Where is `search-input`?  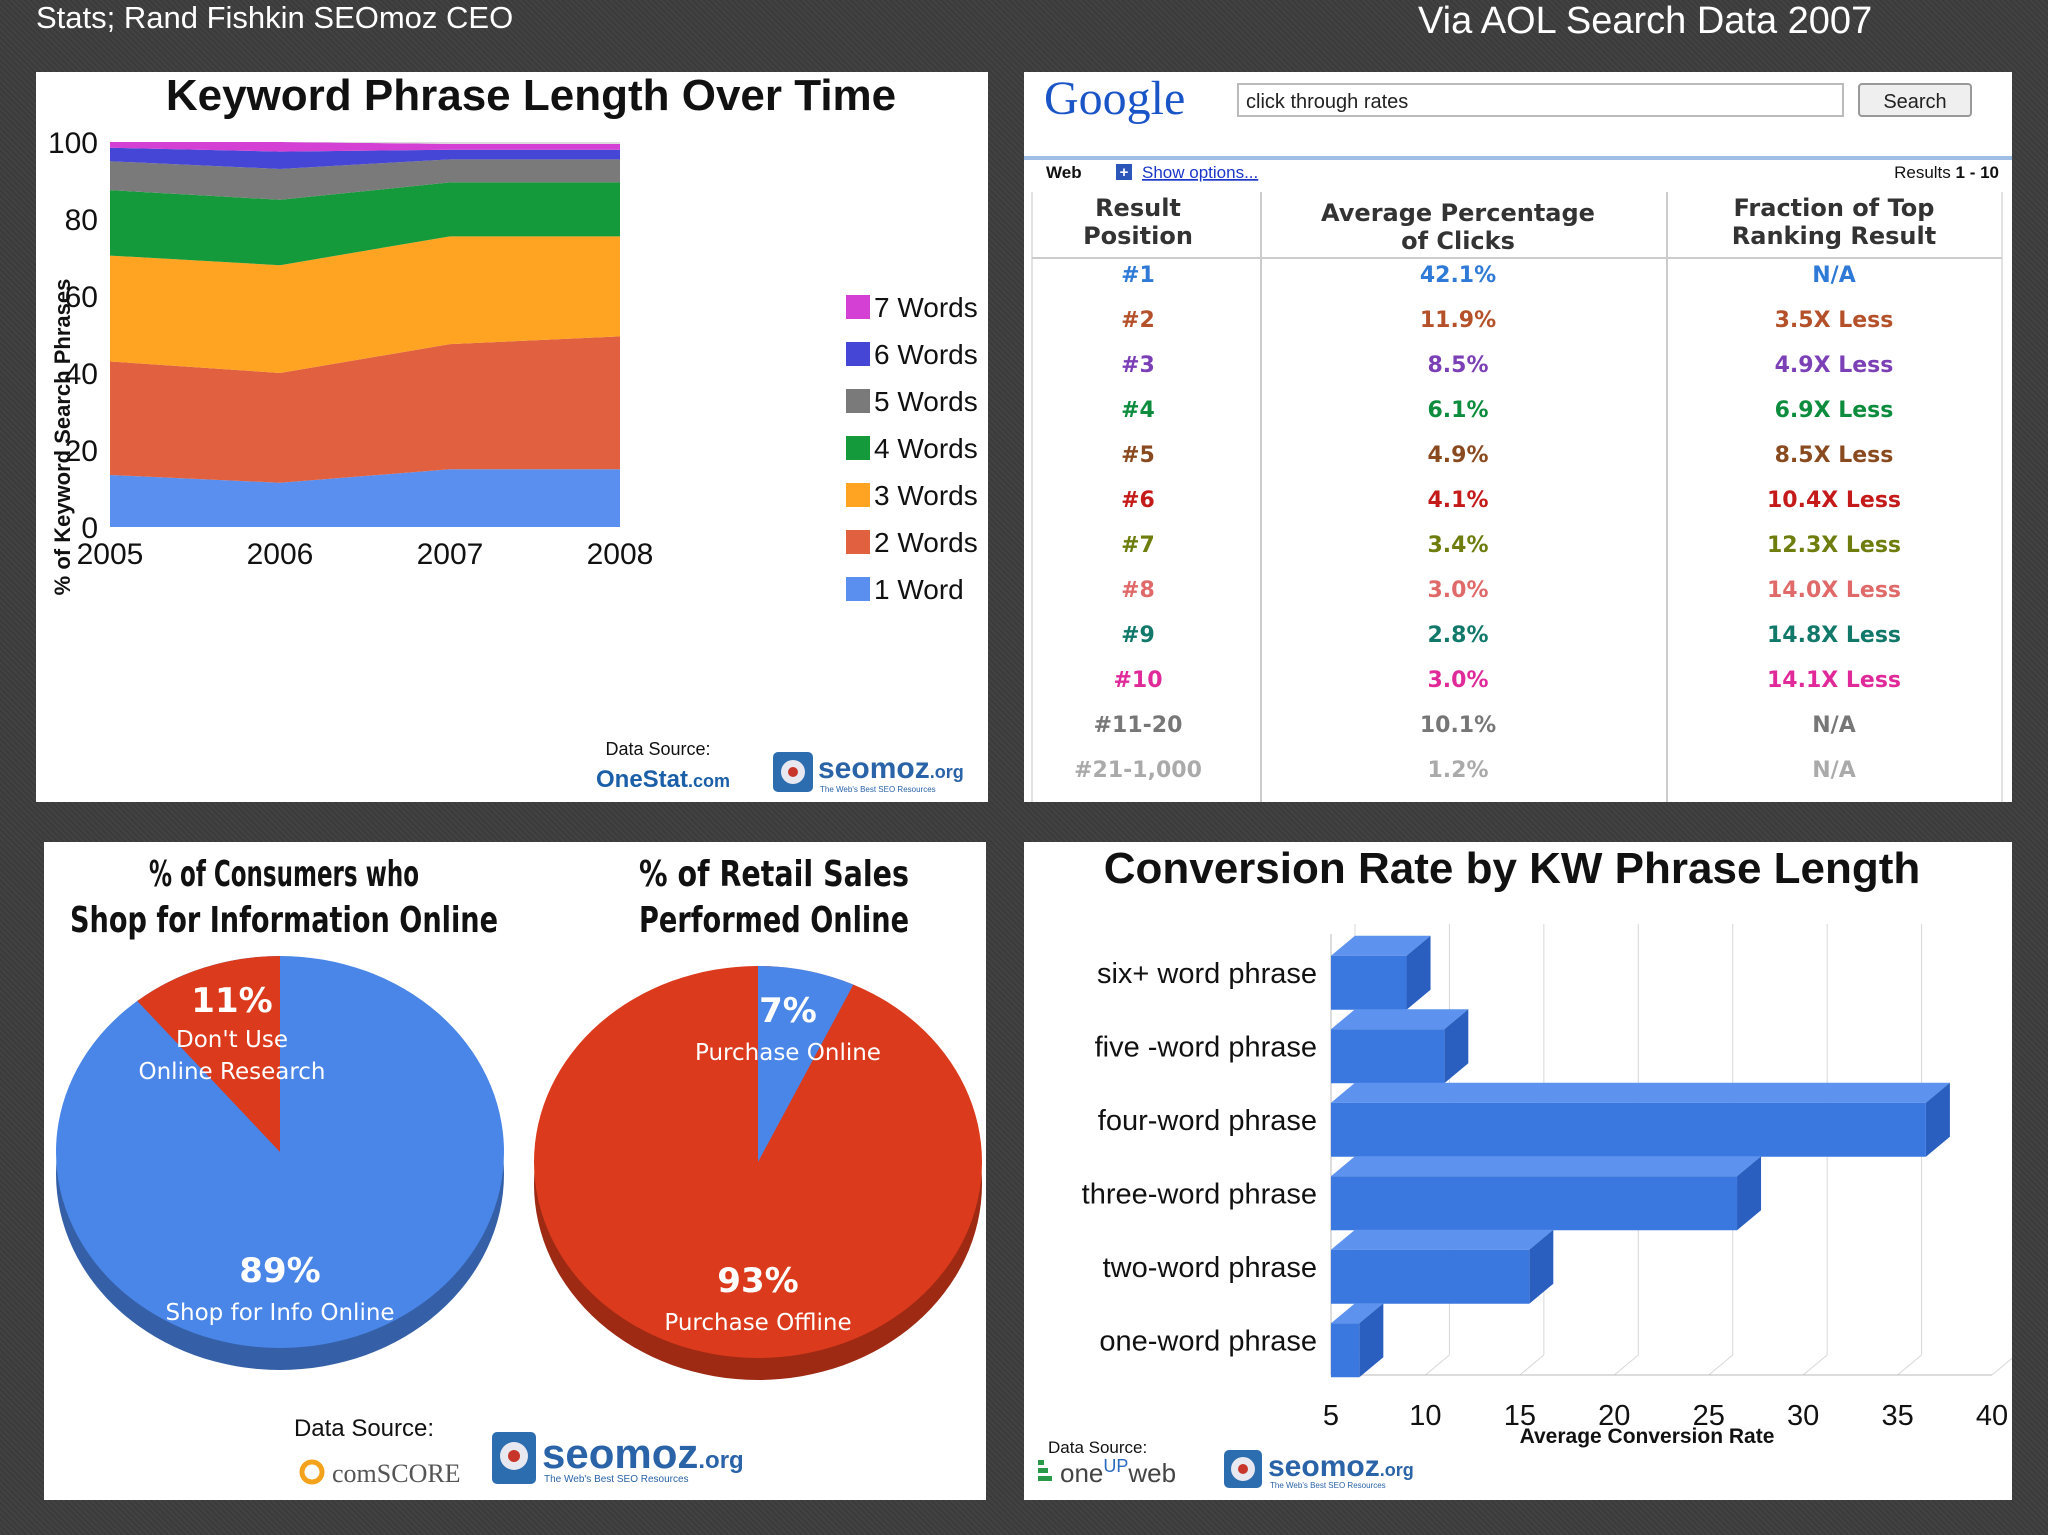
search-input is located at coordinates (1540, 100).